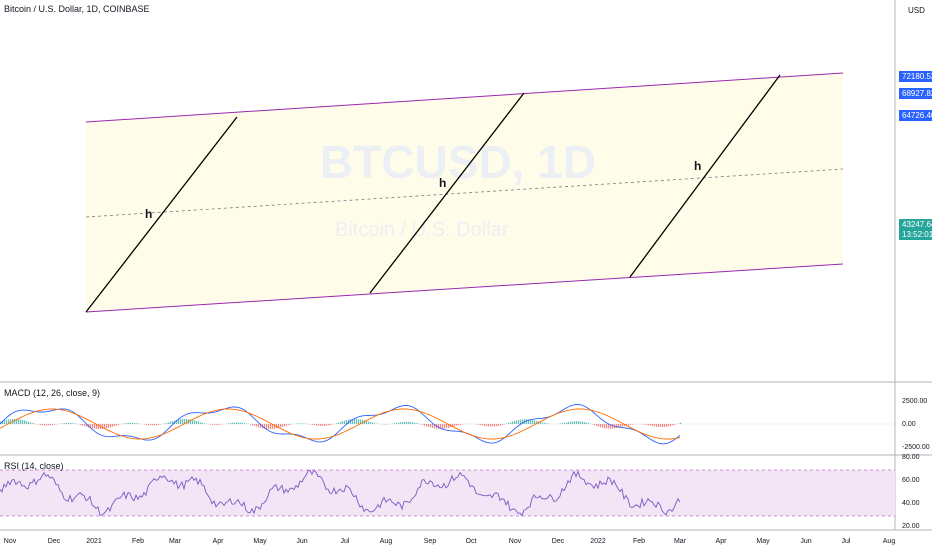 This screenshot has width=932, height=550. I want to click on watermark-symbol: BTCUSD, 1D, so click(458, 162).